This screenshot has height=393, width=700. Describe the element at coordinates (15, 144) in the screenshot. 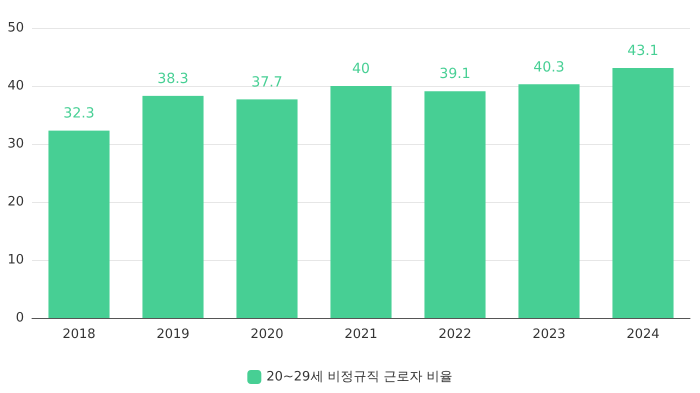

I see `y-tick-label: 30` at that location.